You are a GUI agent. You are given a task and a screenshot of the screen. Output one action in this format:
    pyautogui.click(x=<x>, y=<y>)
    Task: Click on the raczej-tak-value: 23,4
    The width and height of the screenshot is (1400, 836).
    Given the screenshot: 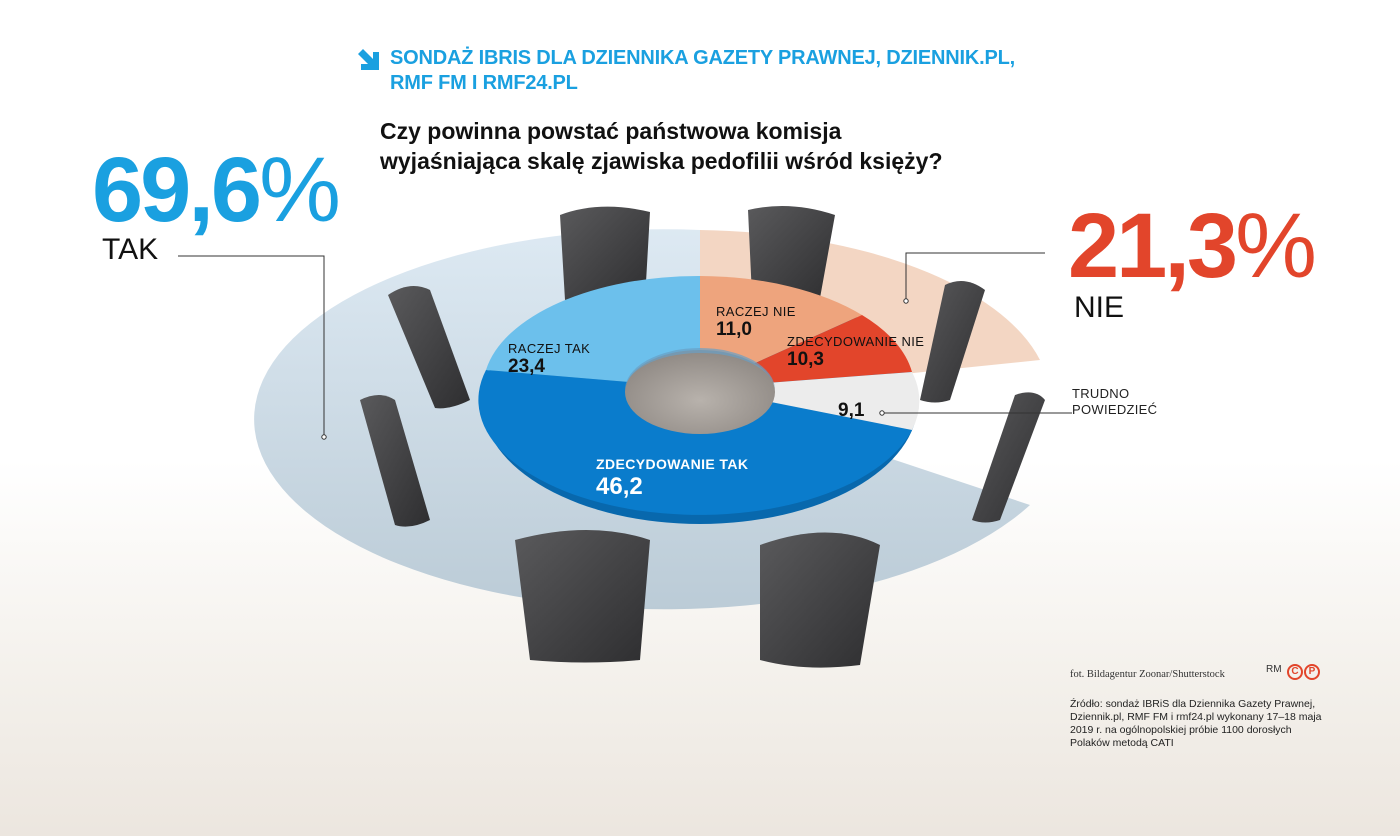 What is the action you would take?
    pyautogui.click(x=526, y=366)
    